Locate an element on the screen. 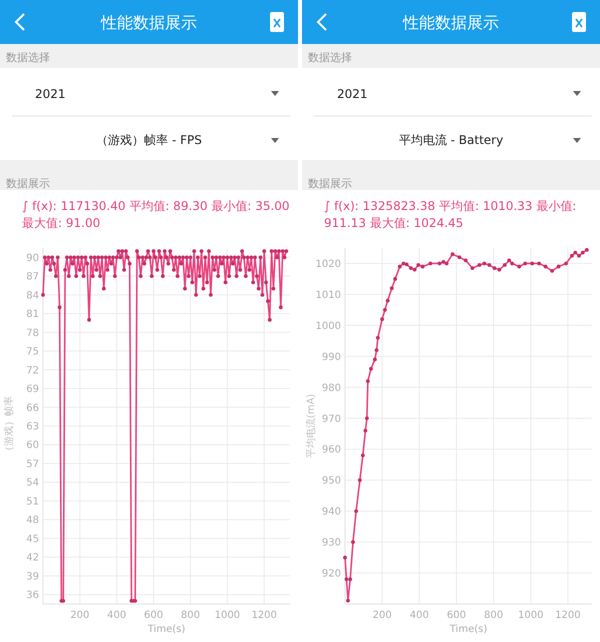  y-tick-label: 930 is located at coordinates (331, 543).